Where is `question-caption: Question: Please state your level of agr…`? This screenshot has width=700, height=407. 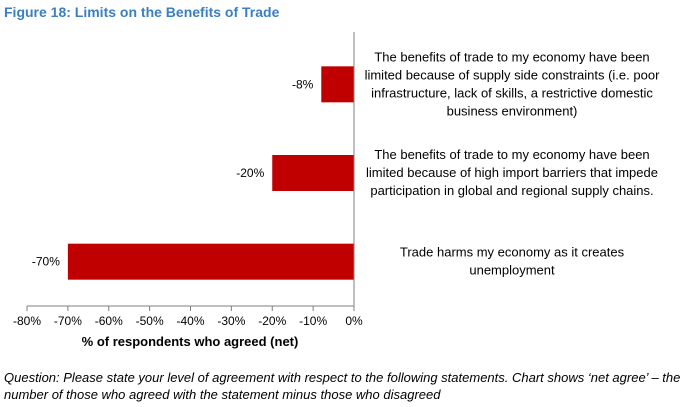
question-caption: Question: Please state your level of agr… is located at coordinates (342, 386).